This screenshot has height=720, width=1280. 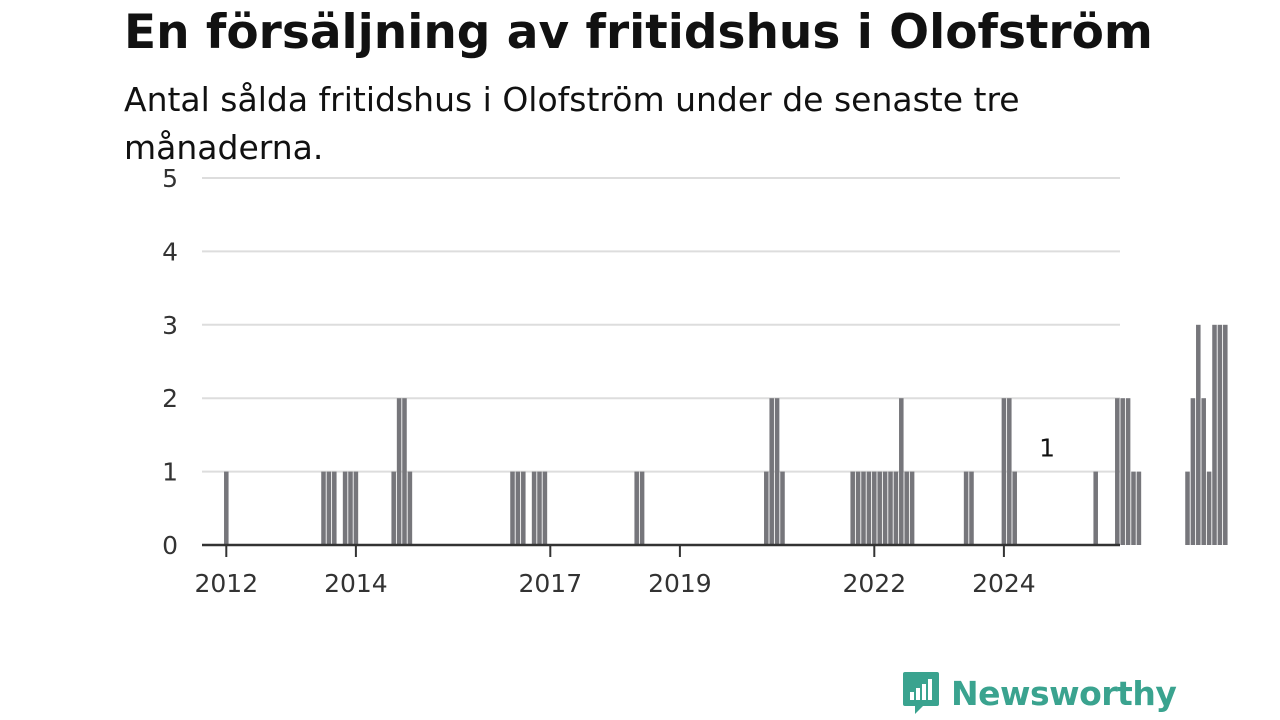 I want to click on data-labels: 1, so click(x=1047, y=448).